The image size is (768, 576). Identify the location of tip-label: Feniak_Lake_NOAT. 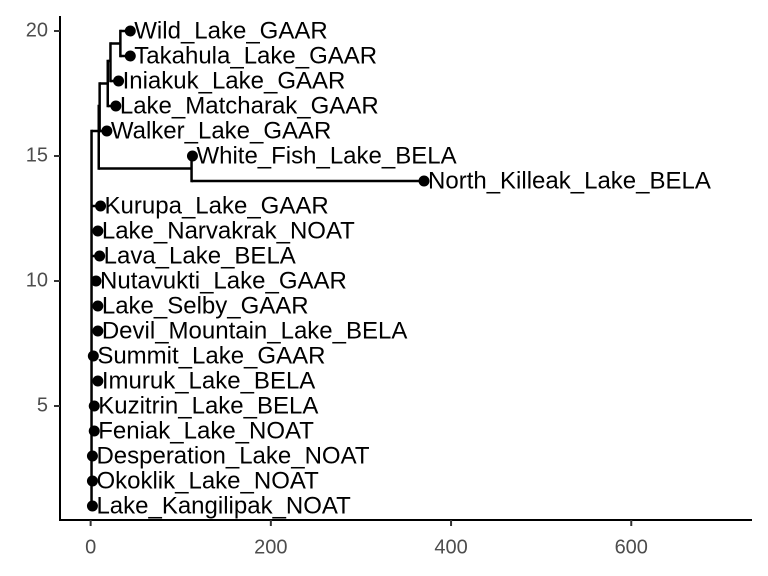
(206, 430).